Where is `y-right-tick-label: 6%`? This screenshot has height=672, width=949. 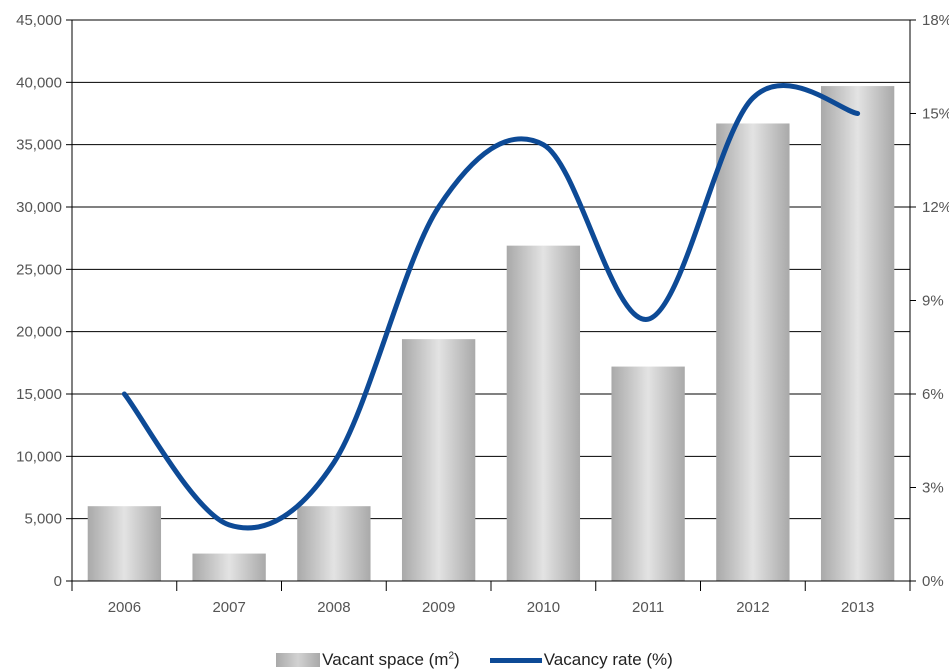 y-right-tick-label: 6% is located at coordinates (933, 394).